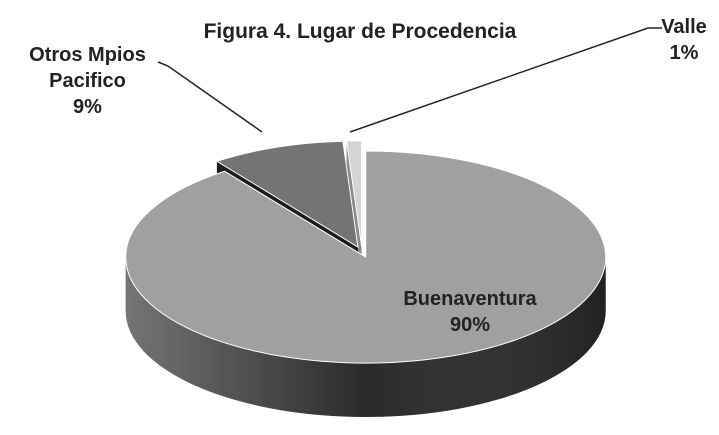 This screenshot has width=719, height=435. I want to click on slice-label: Valle 1%, so click(684, 40).